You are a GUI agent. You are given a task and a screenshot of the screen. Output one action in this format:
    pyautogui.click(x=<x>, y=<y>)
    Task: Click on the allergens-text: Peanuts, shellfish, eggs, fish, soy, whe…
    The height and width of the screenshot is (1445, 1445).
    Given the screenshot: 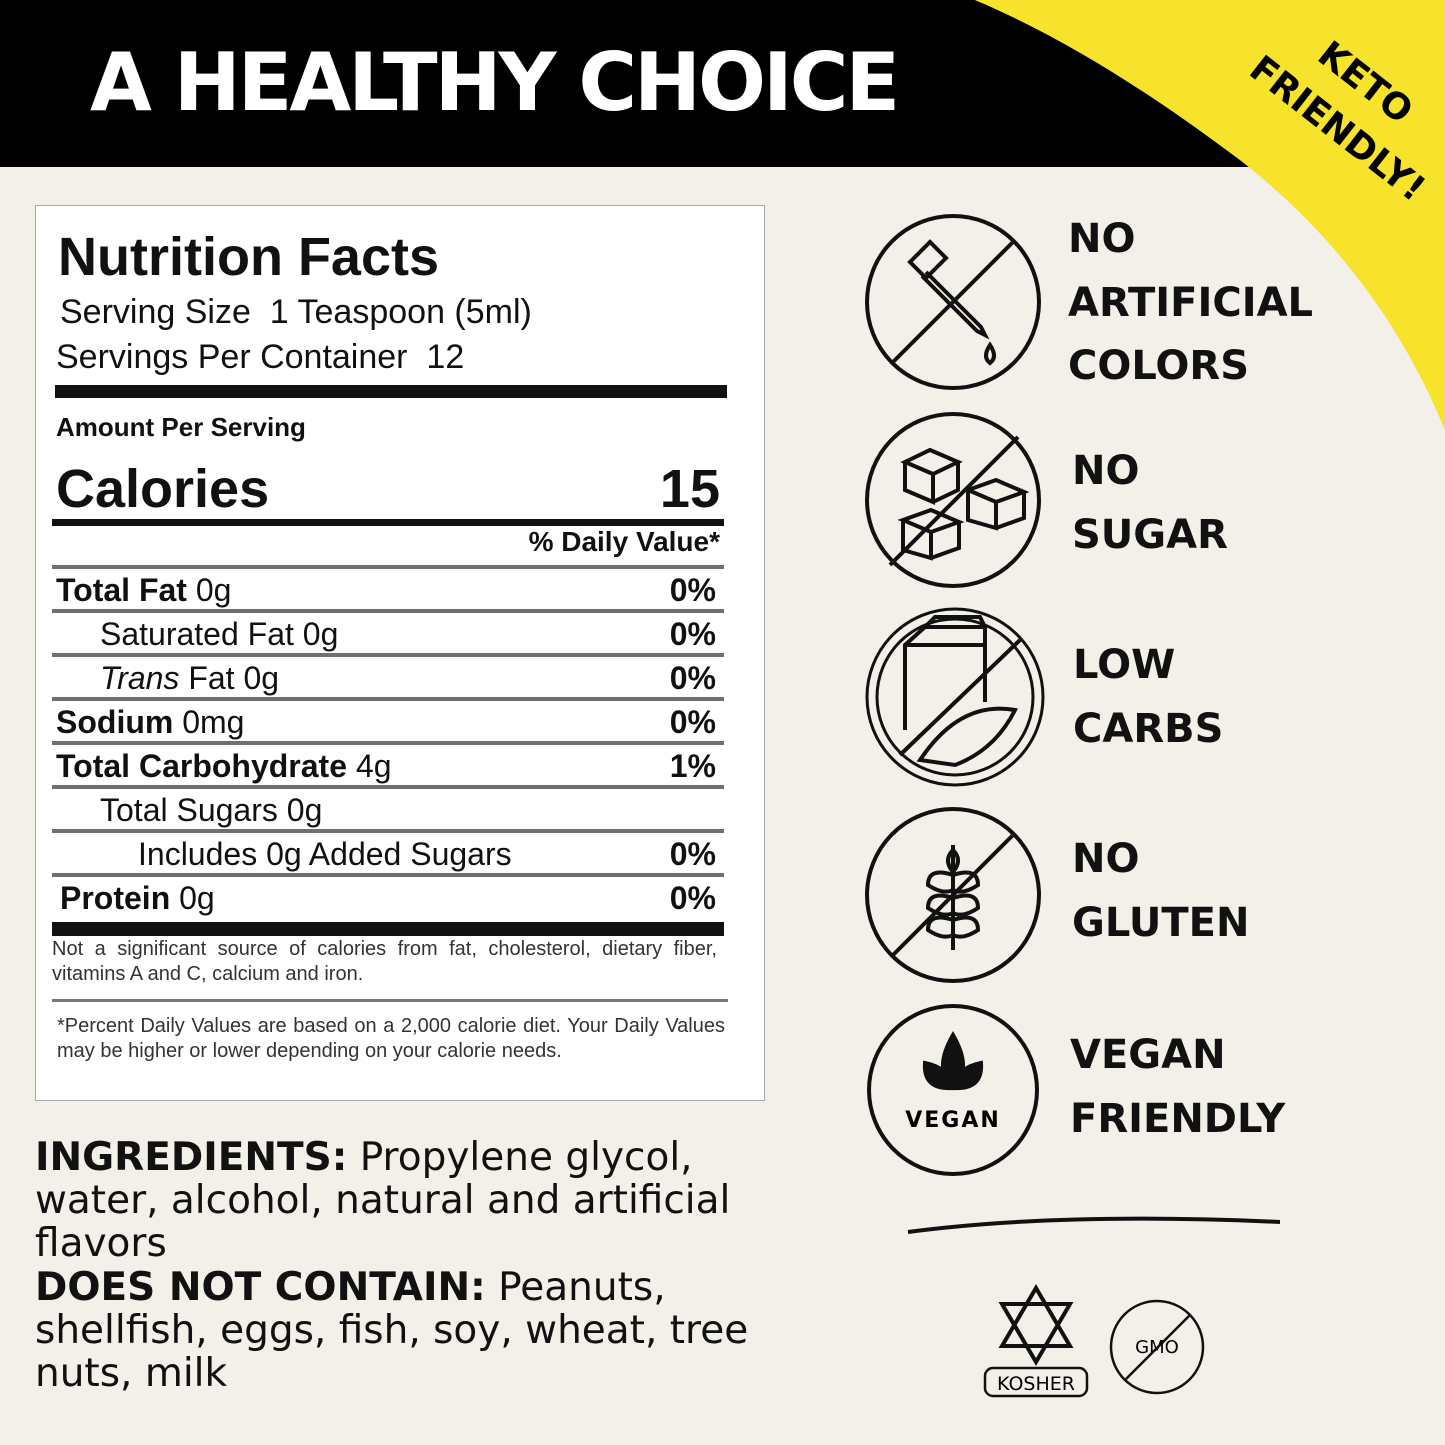 What is the action you would take?
    pyautogui.click(x=392, y=1330)
    